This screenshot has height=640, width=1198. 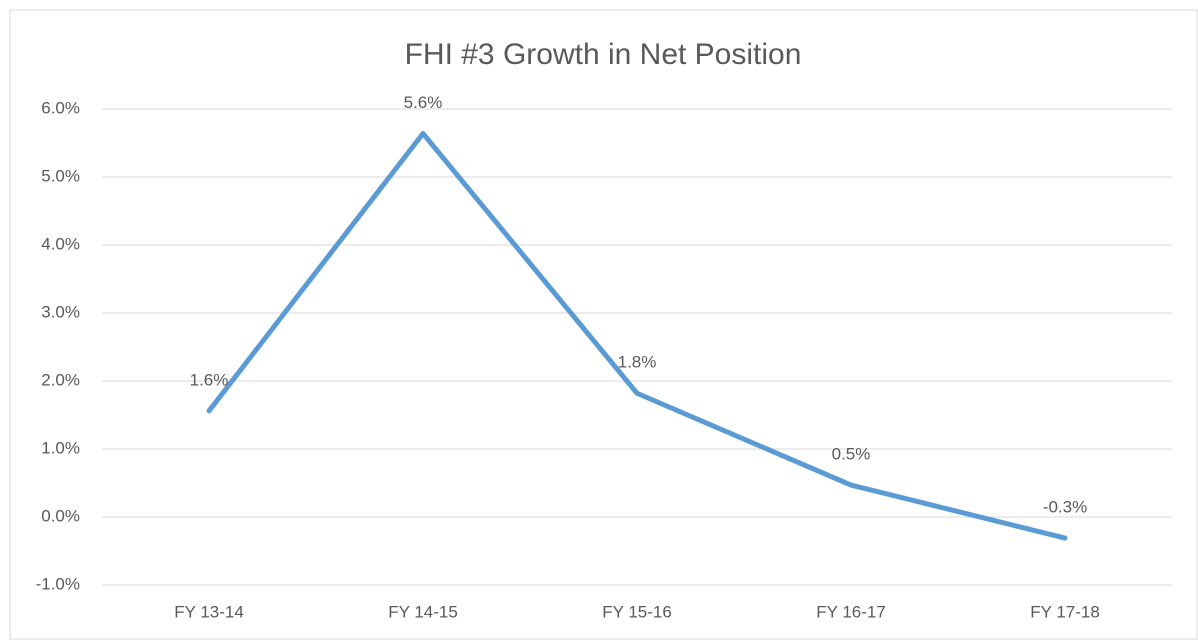 I want to click on y-tick-label: 1.0%, so click(x=60, y=447).